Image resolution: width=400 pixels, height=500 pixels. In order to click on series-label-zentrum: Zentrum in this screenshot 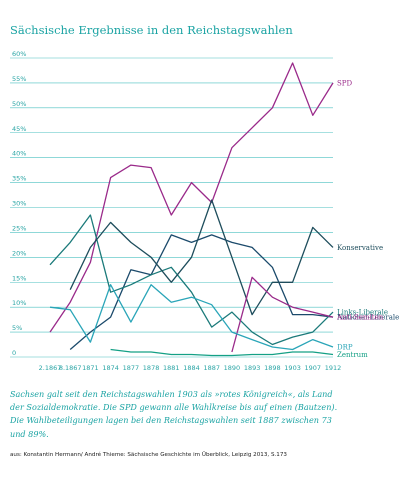, I will do `click(352, 355)`.